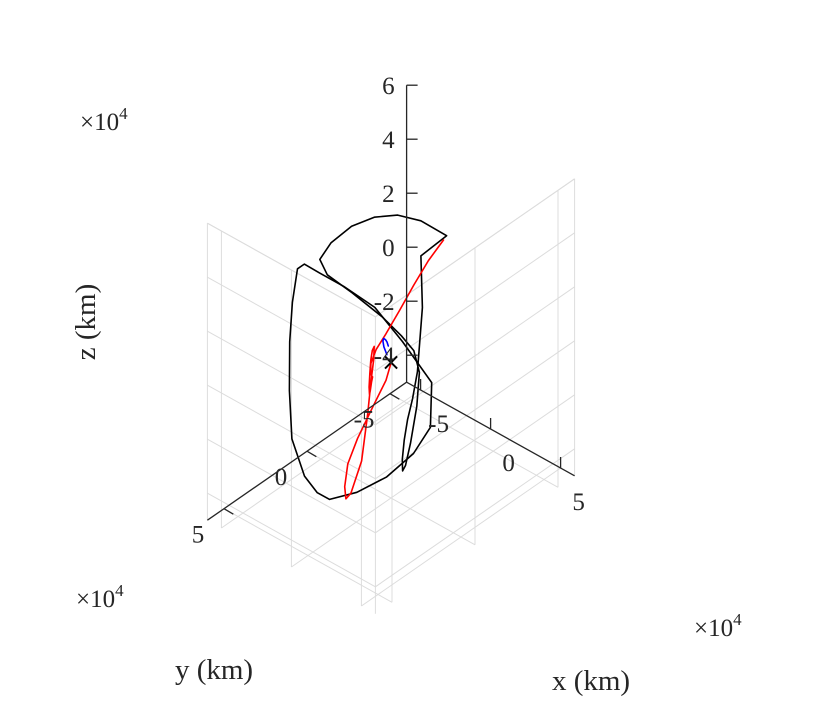 The image size is (830, 712). I want to click on x-exponent-base: ×10, so click(713, 628).